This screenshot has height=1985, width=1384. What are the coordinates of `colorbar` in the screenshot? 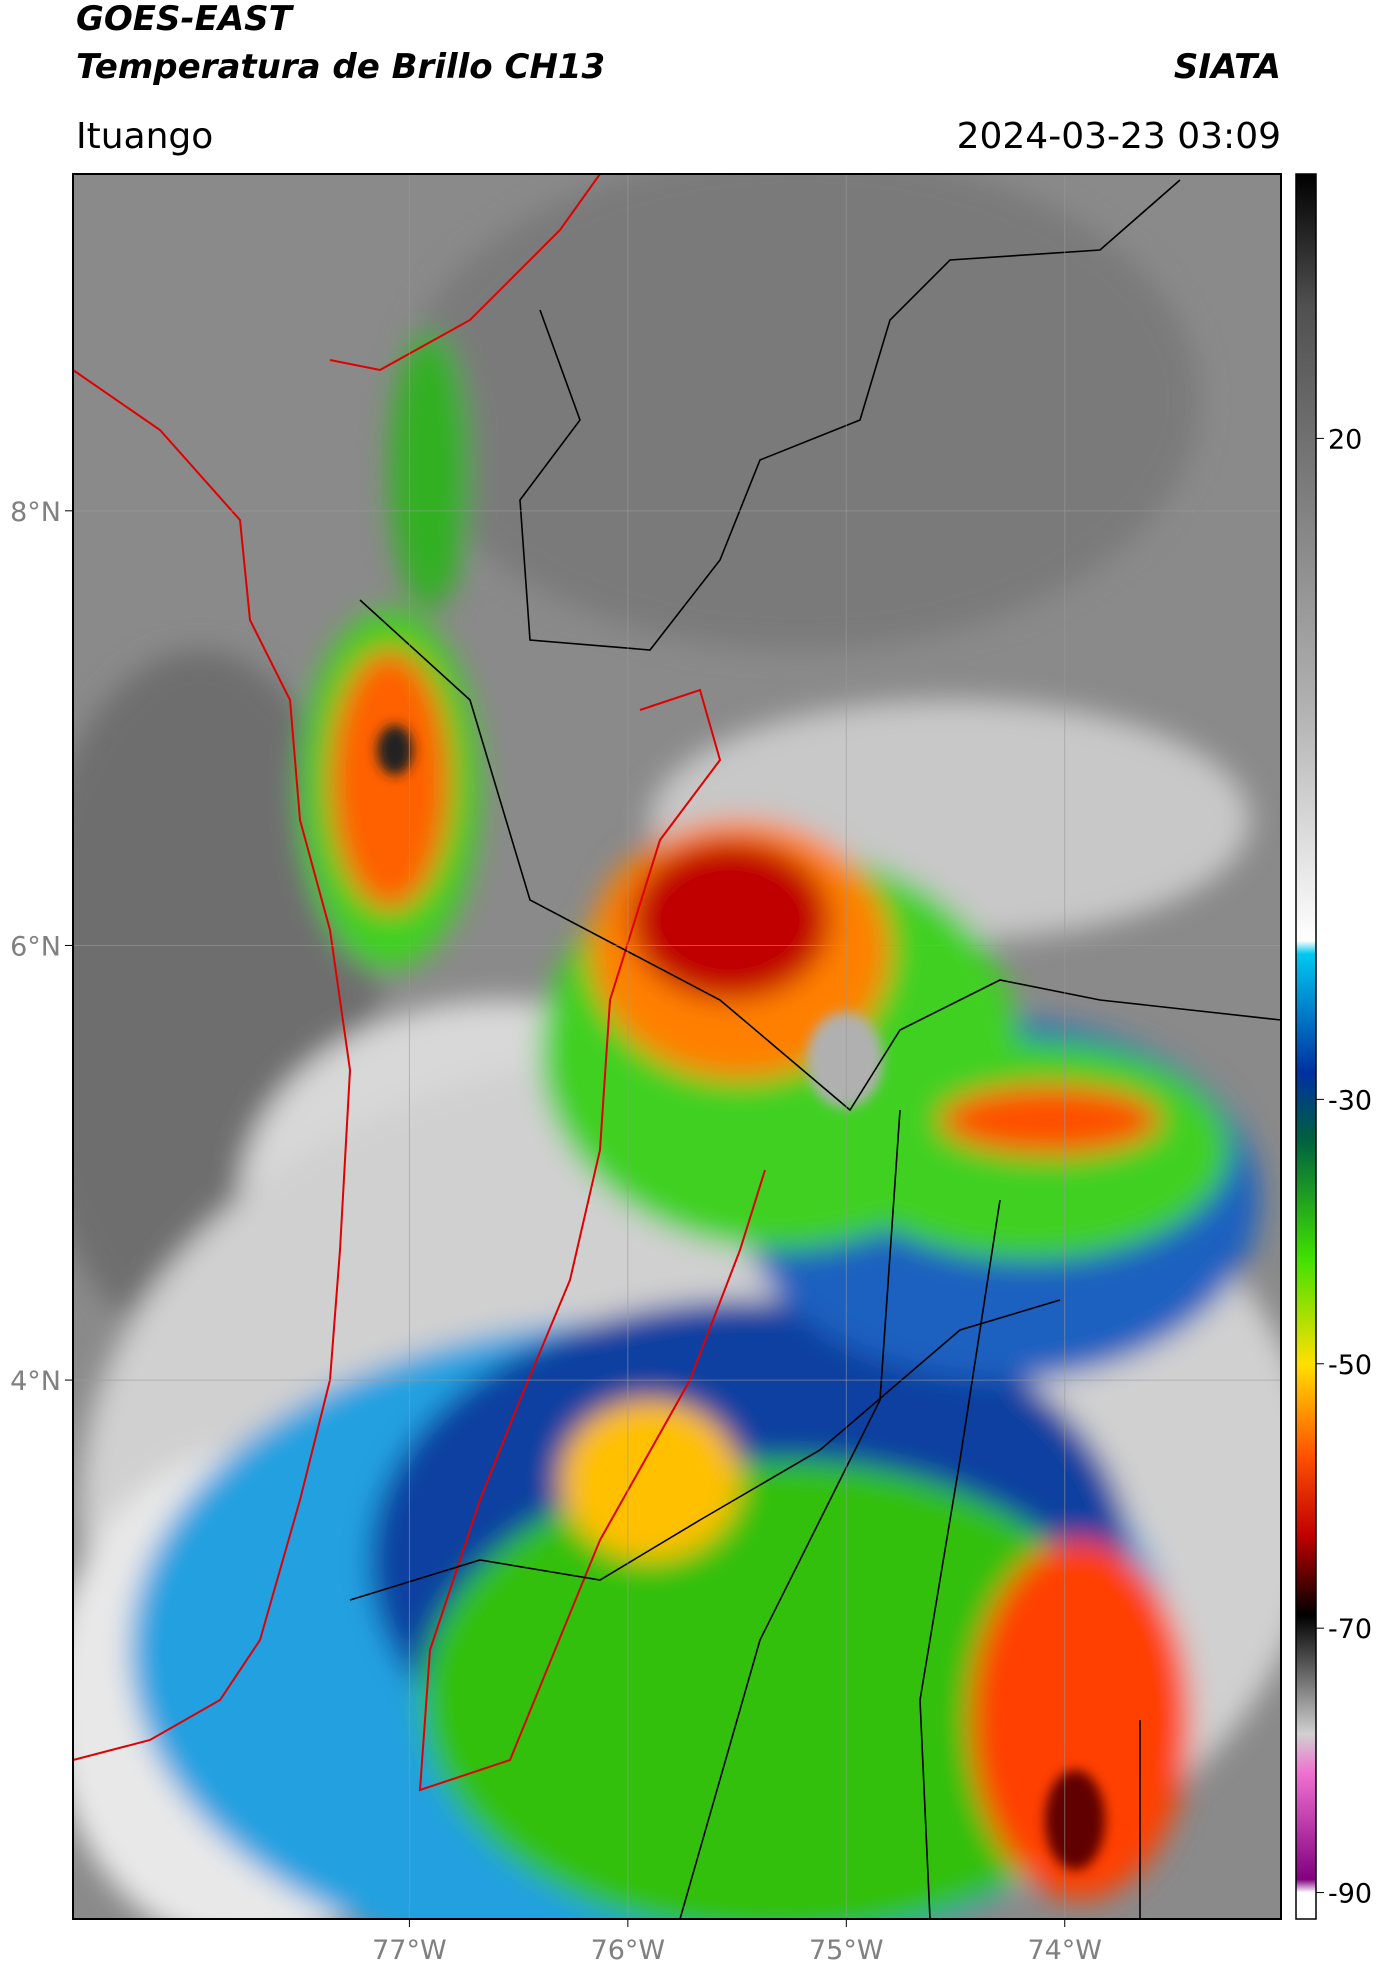 It's located at (1306, 1046).